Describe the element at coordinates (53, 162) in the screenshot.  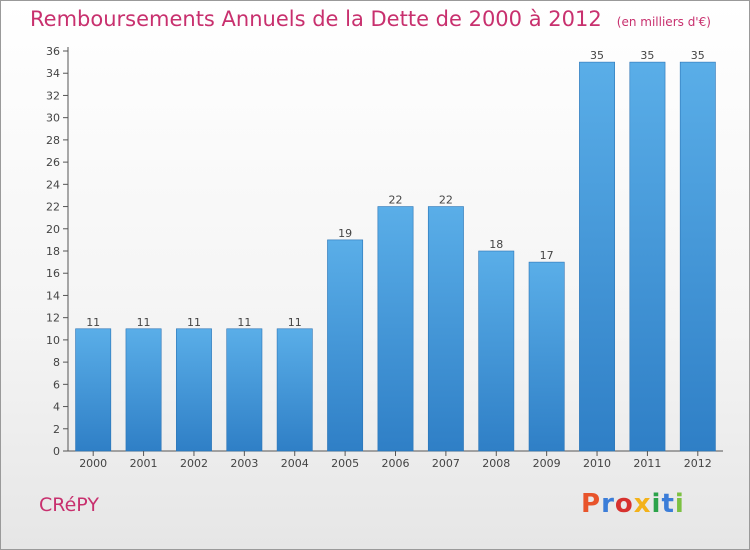
I see `y-tick-label: 26` at that location.